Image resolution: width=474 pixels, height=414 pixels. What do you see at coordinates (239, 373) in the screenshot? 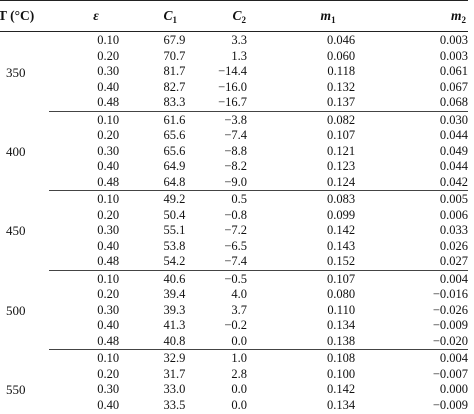
I see `c2-cell: 2.8` at bounding box center [239, 373].